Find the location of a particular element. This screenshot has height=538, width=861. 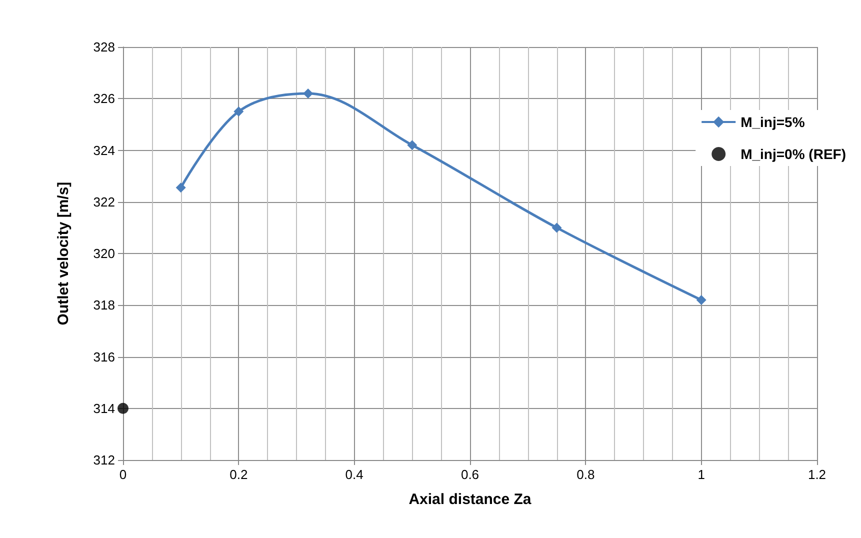

x-tick-label: 0 is located at coordinates (123, 474).